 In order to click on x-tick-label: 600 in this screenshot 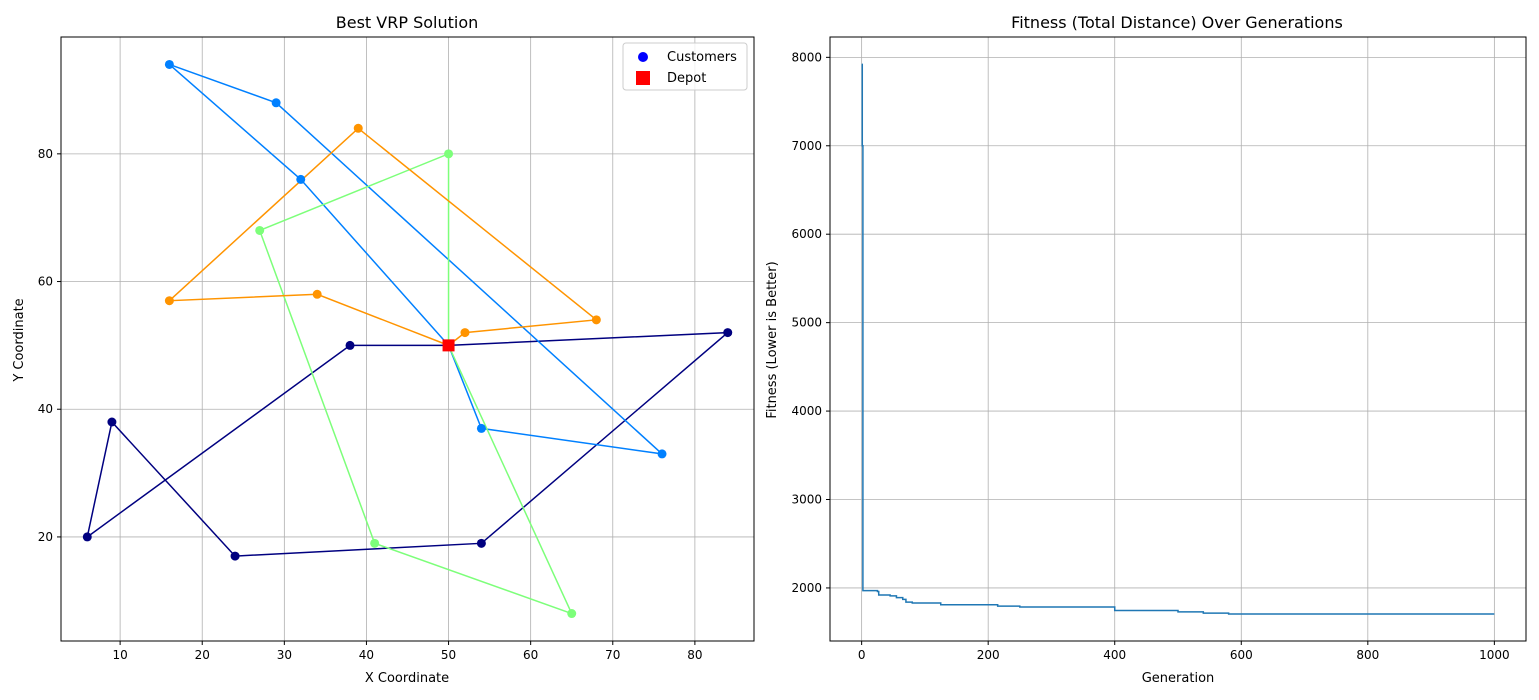, I will do `click(1241, 655)`.